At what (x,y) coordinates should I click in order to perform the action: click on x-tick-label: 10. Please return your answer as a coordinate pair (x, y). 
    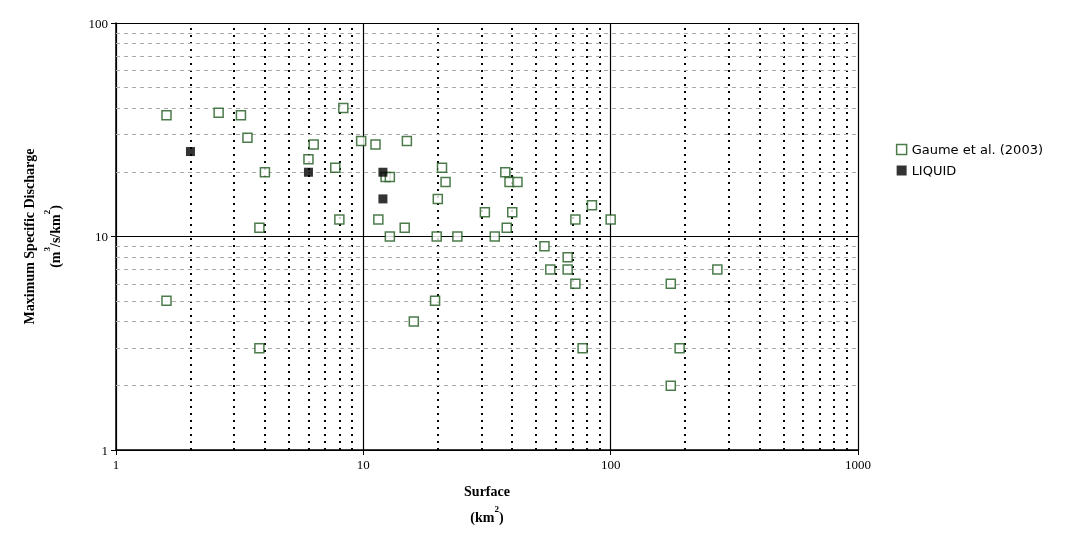
    Looking at the image, I should click on (363, 464).